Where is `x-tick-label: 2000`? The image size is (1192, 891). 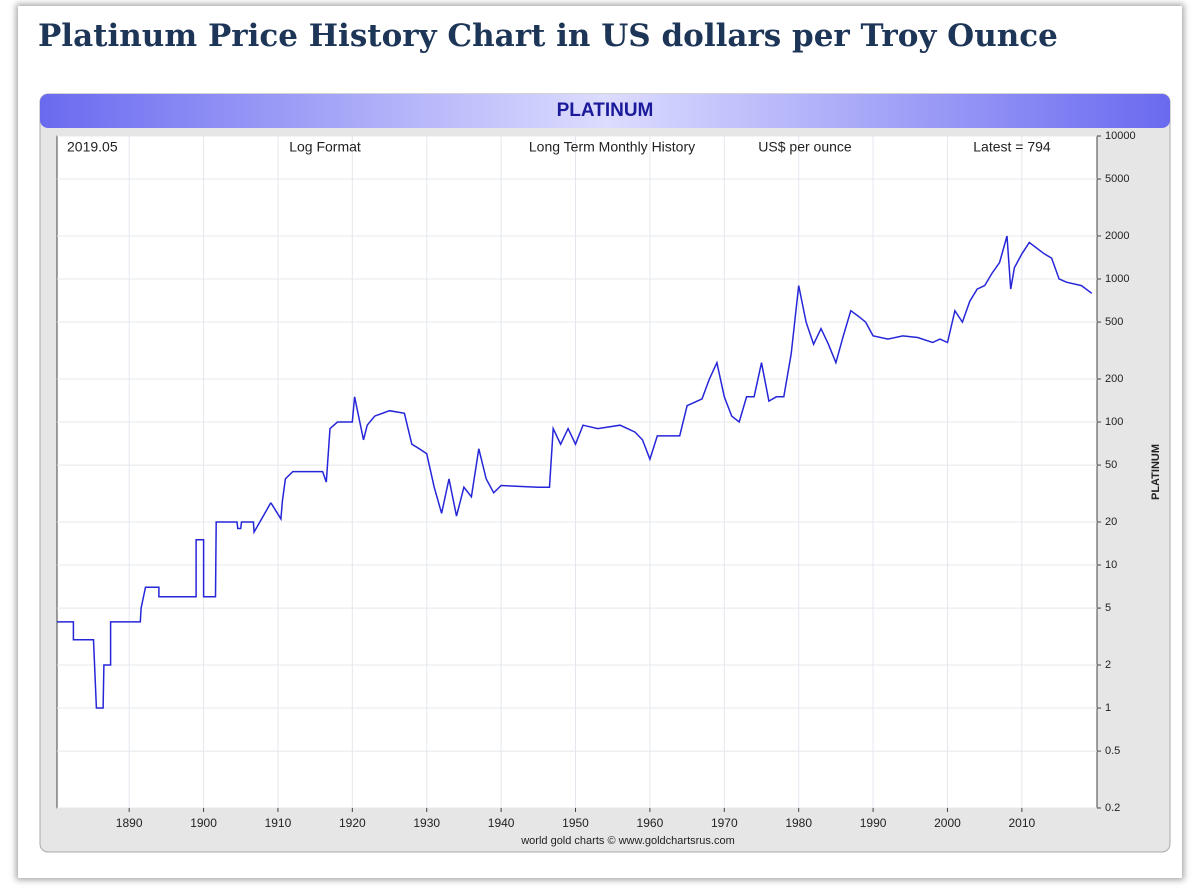 x-tick-label: 2000 is located at coordinates (947, 823).